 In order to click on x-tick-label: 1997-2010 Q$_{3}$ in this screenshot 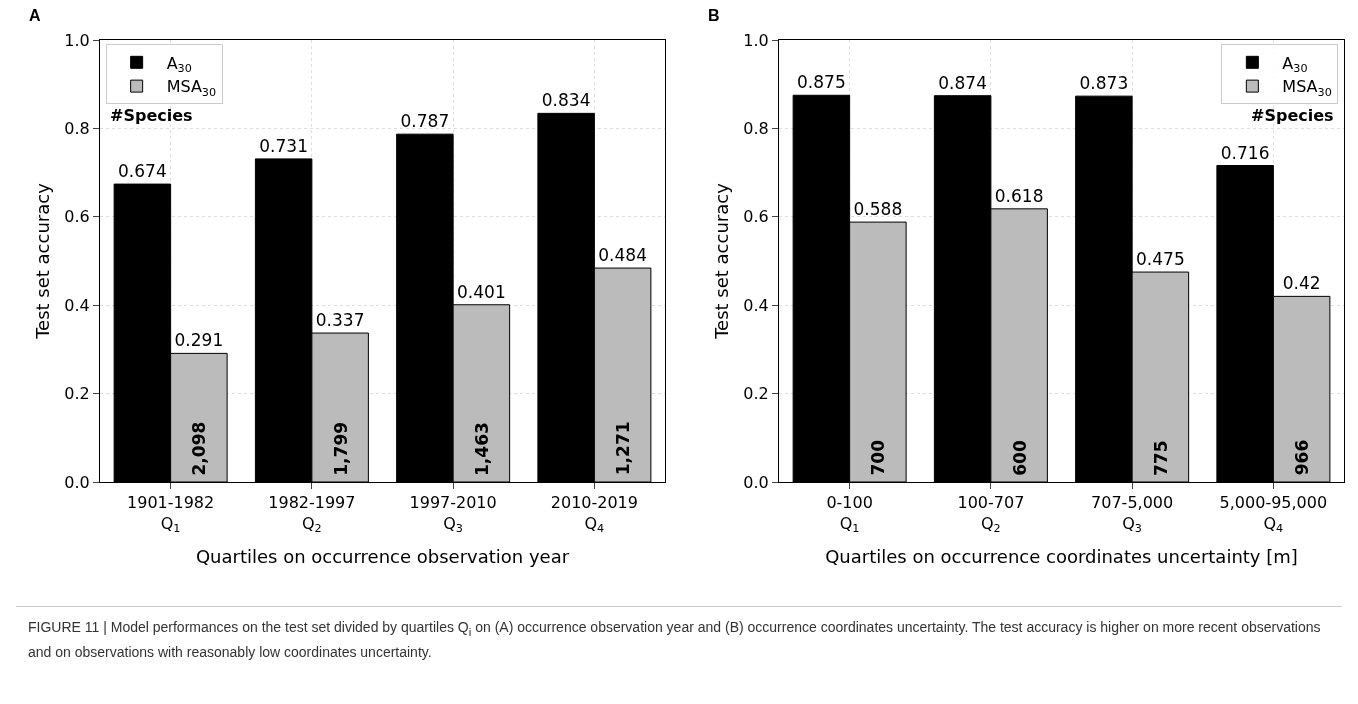, I will do `click(453, 514)`.